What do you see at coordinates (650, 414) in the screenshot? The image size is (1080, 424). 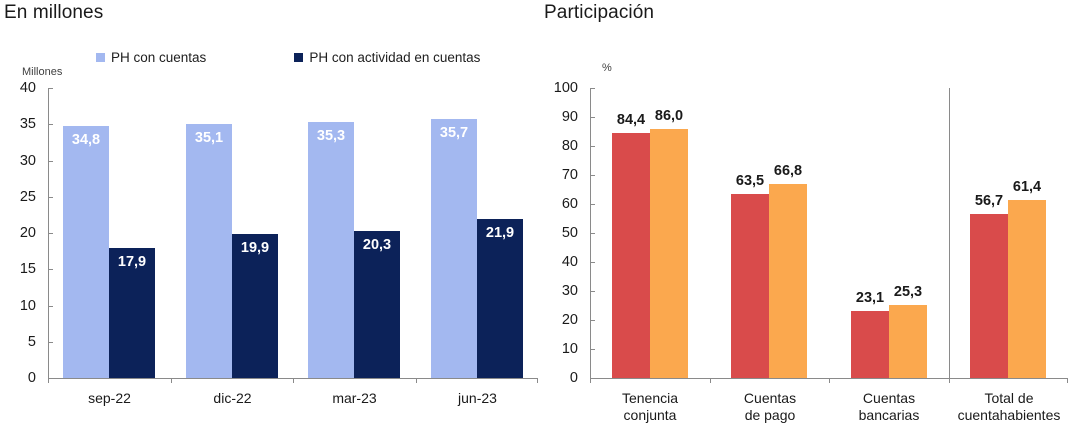 I see `x-axis-category-label-line: conjunta` at bounding box center [650, 414].